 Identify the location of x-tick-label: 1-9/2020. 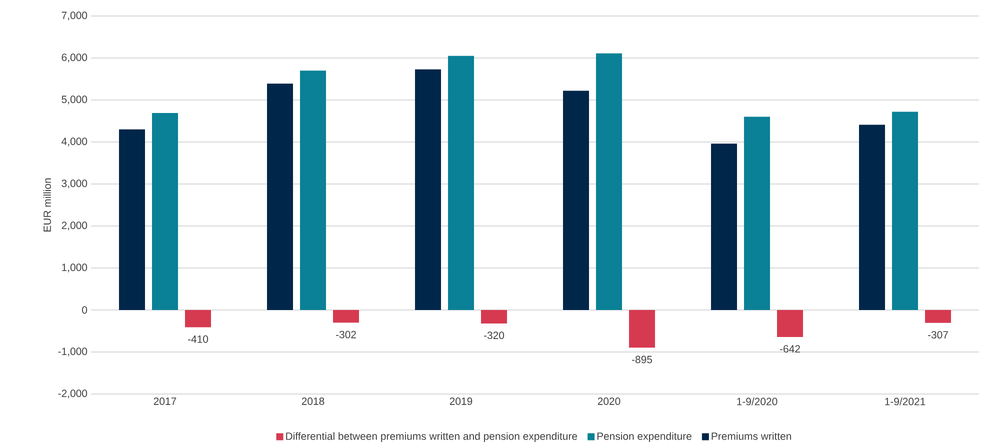
(757, 402).